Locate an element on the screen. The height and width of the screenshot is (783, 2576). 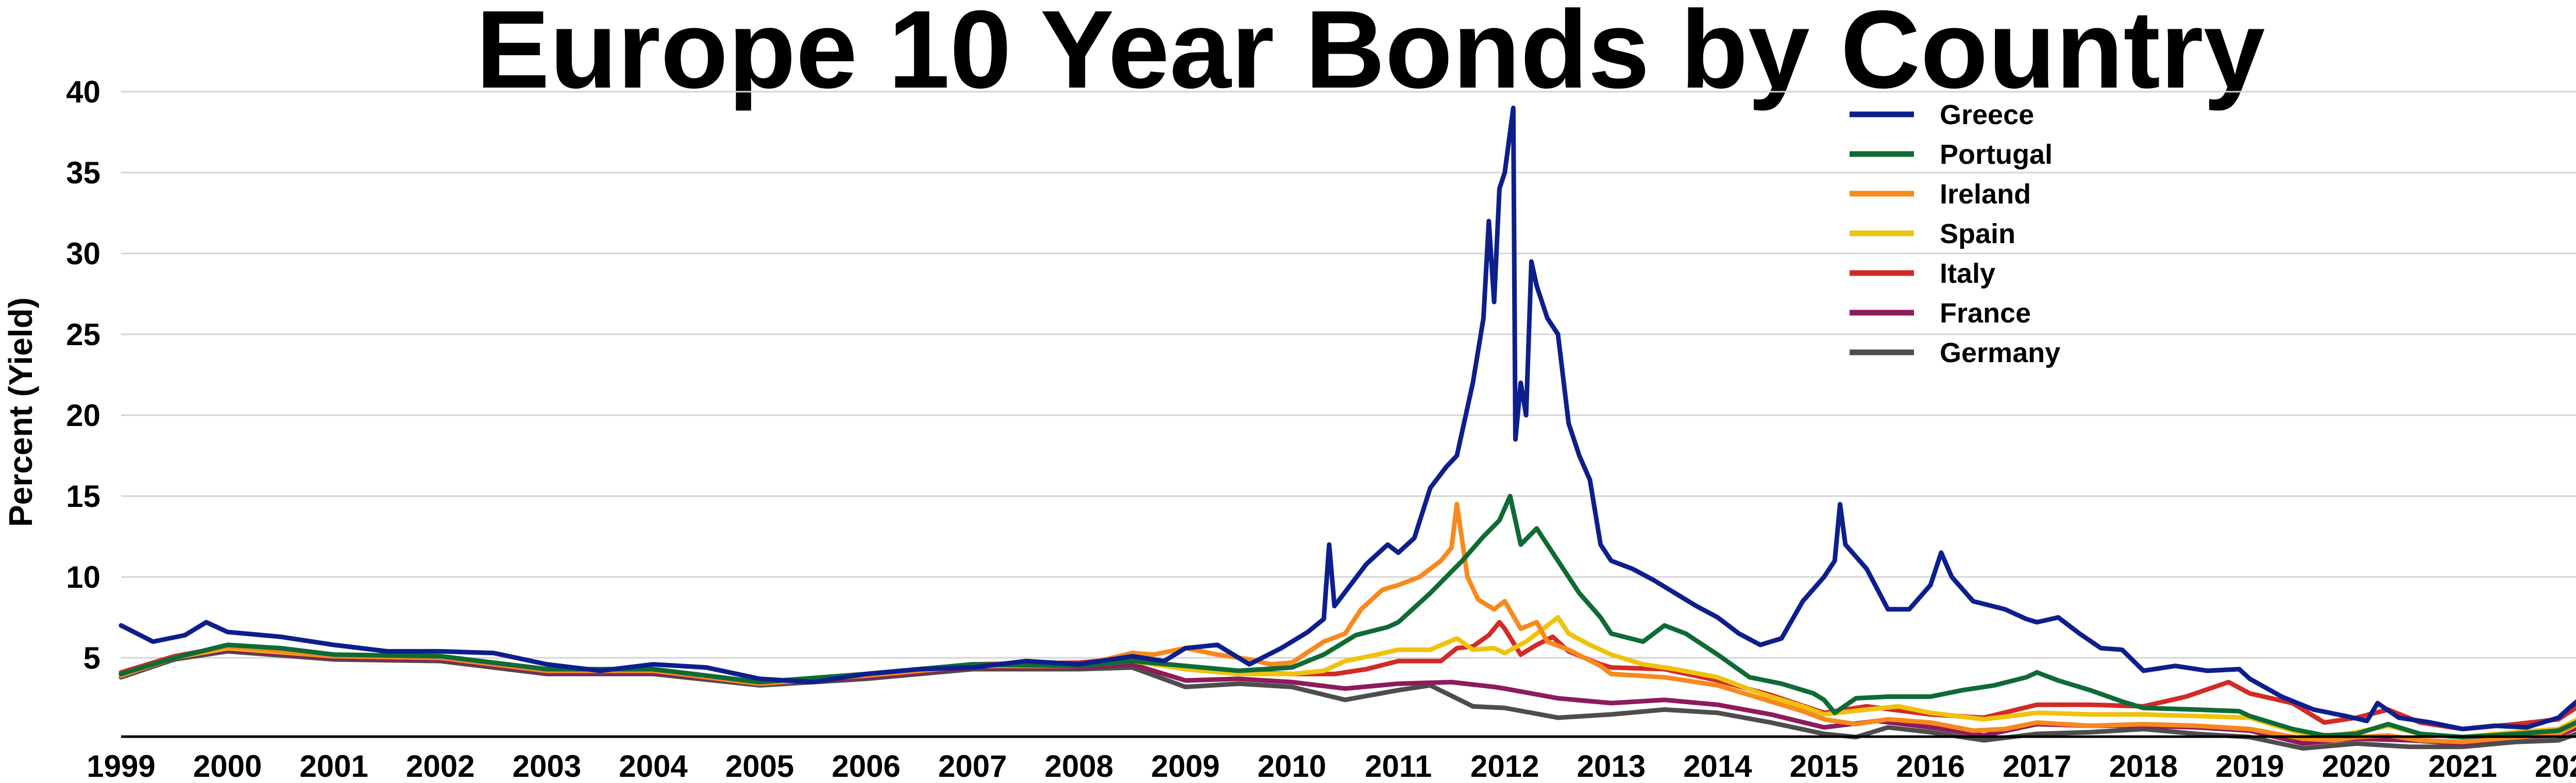
legend-label-italy: Italy is located at coordinates (1967, 273).